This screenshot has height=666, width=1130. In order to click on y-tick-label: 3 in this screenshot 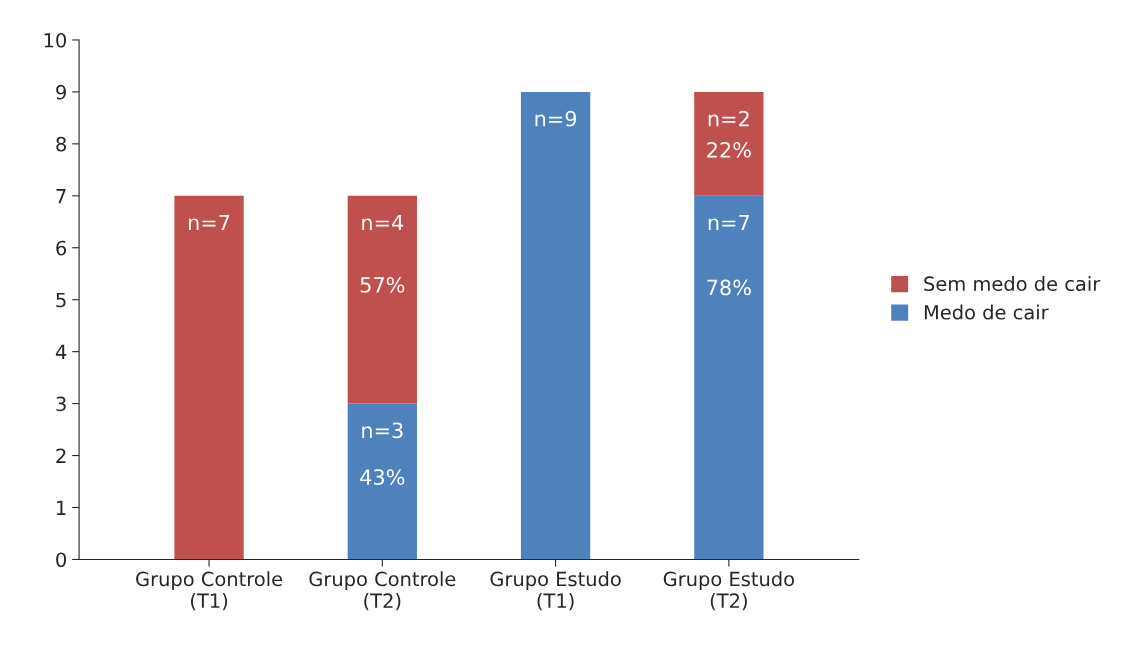, I will do `click(61, 404)`.